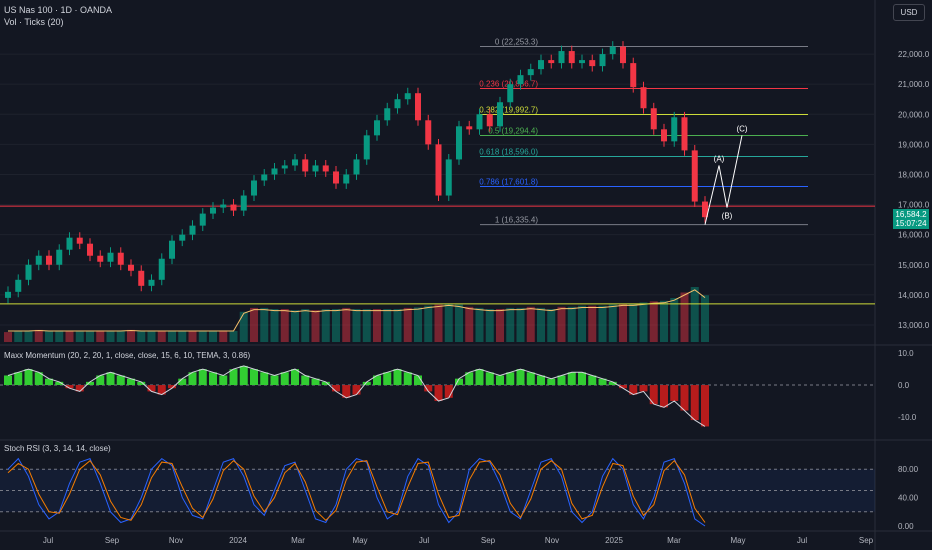  Describe the element at coordinates (727, 216) in the screenshot. I see `wave-label-b: (B)` at that location.